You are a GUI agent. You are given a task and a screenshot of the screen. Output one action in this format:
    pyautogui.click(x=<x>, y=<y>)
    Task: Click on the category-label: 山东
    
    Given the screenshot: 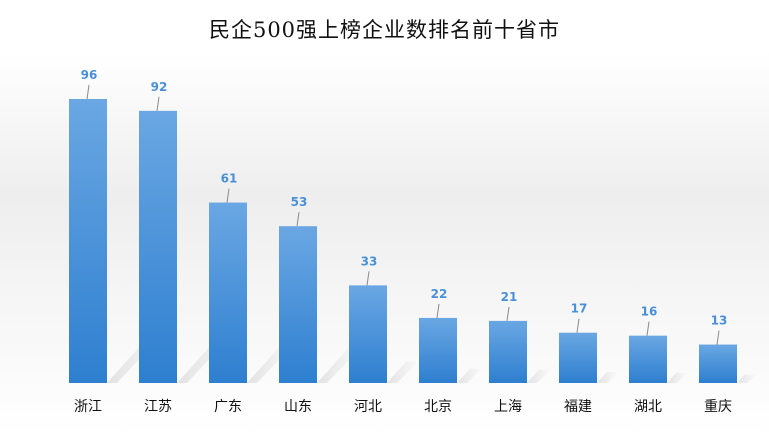 What is the action you would take?
    pyautogui.click(x=298, y=407)
    